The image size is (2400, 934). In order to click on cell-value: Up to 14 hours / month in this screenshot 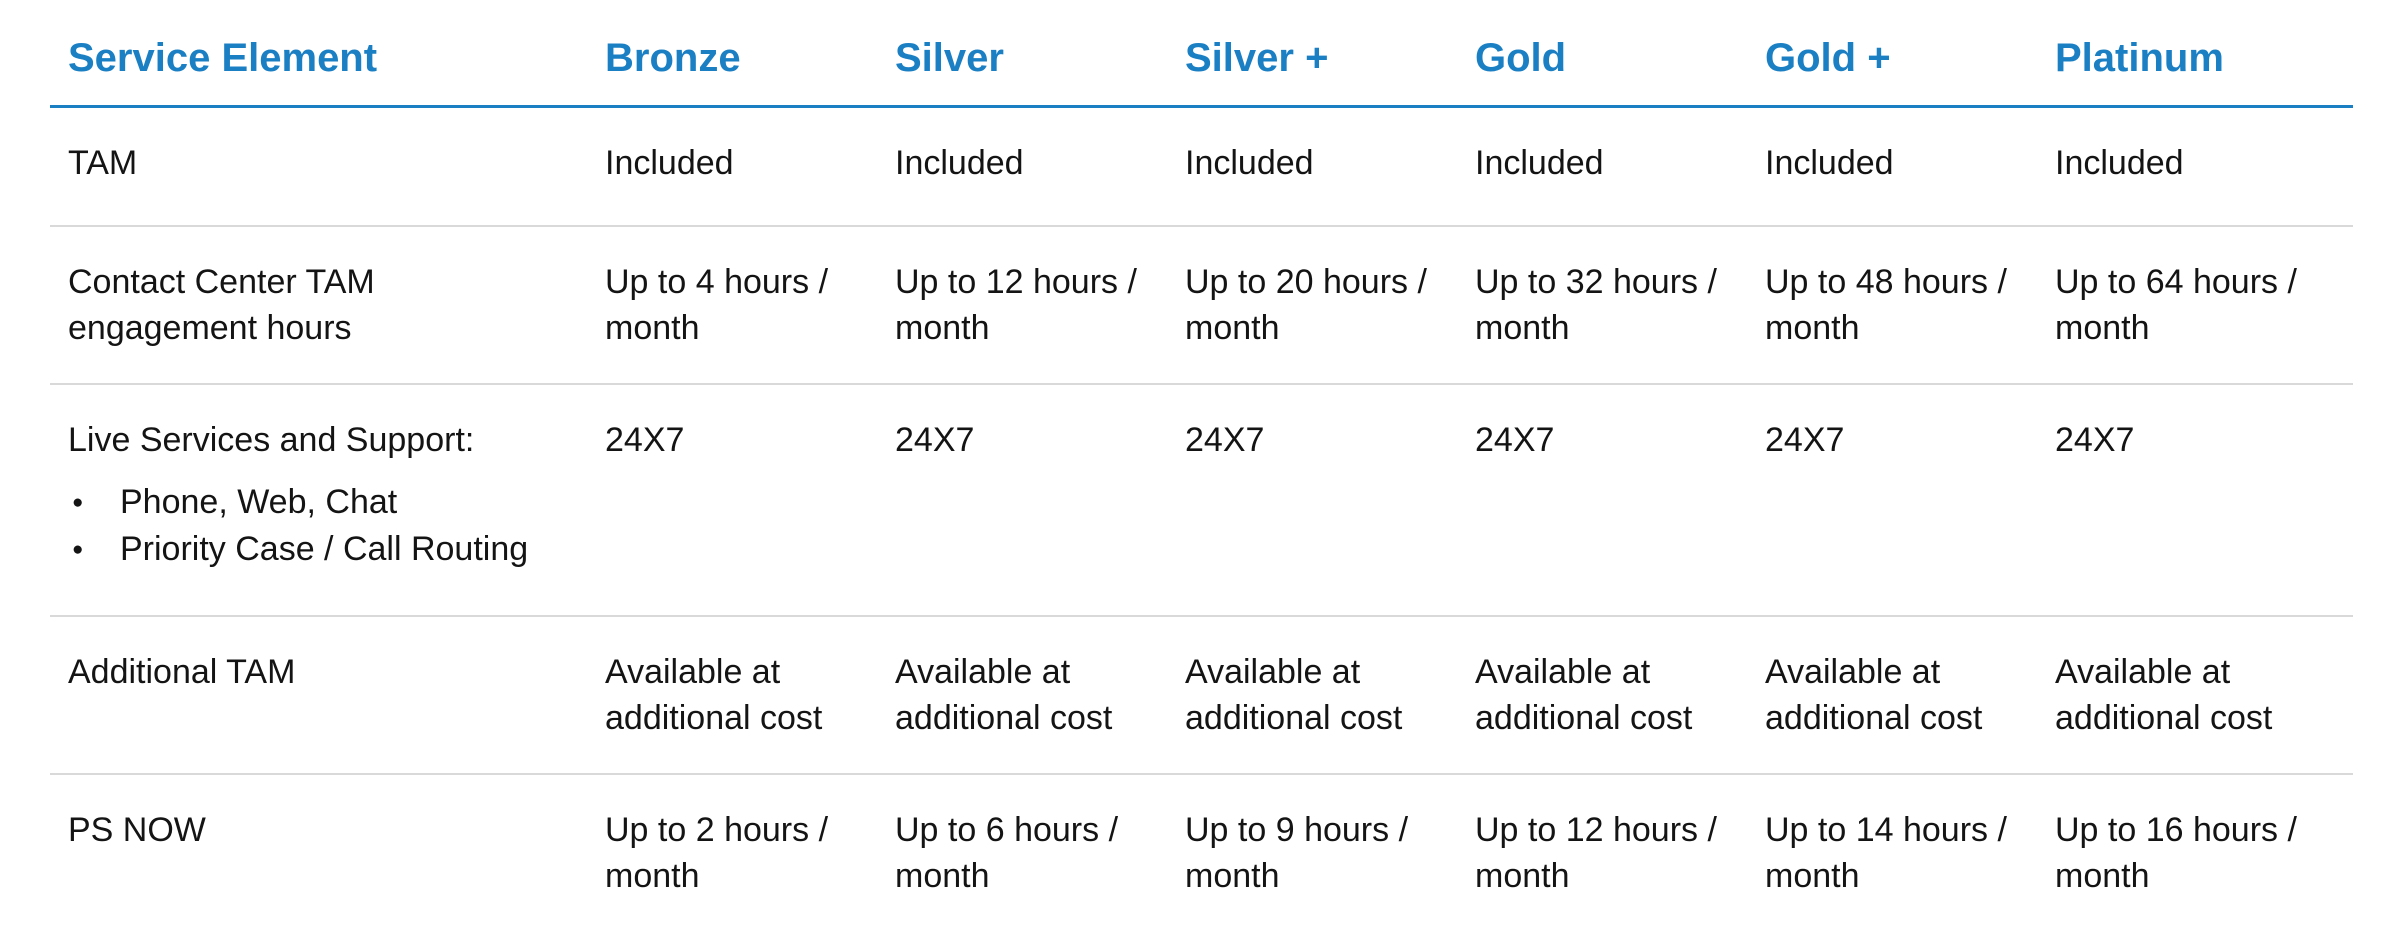, I will do `click(1886, 853)`.